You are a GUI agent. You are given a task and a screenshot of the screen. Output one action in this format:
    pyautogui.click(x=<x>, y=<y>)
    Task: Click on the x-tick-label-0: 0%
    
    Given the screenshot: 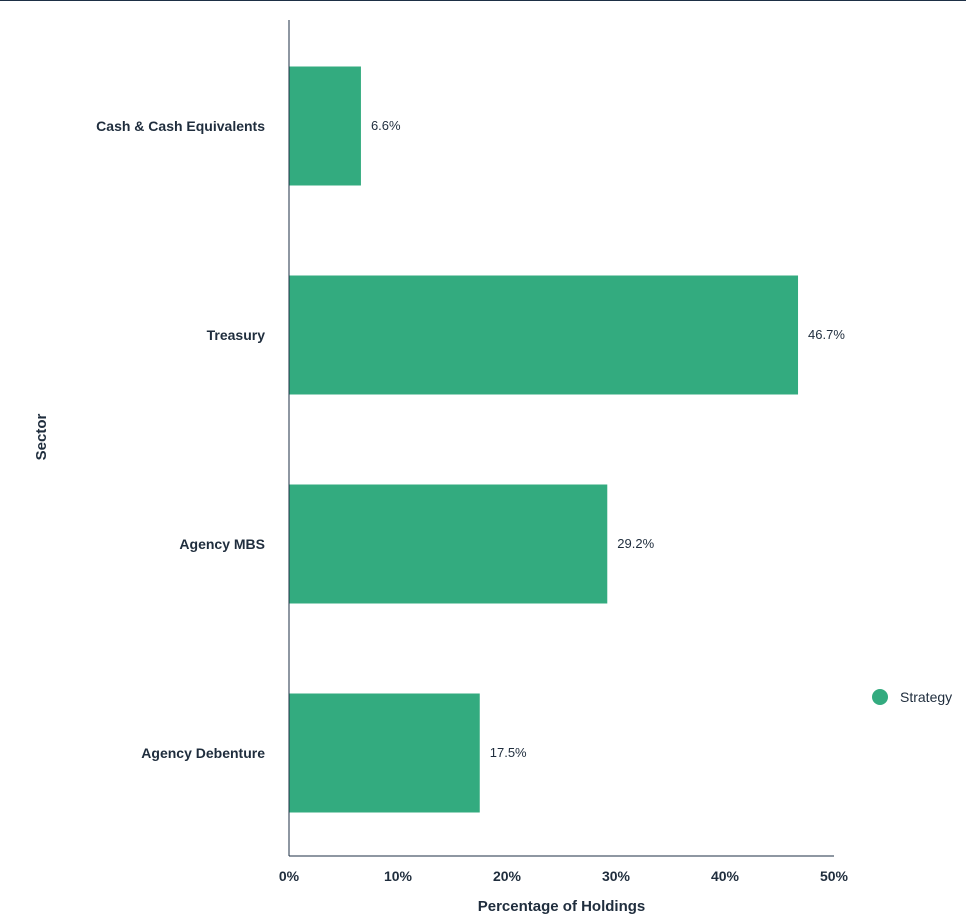 What is the action you would take?
    pyautogui.click(x=289, y=876)
    